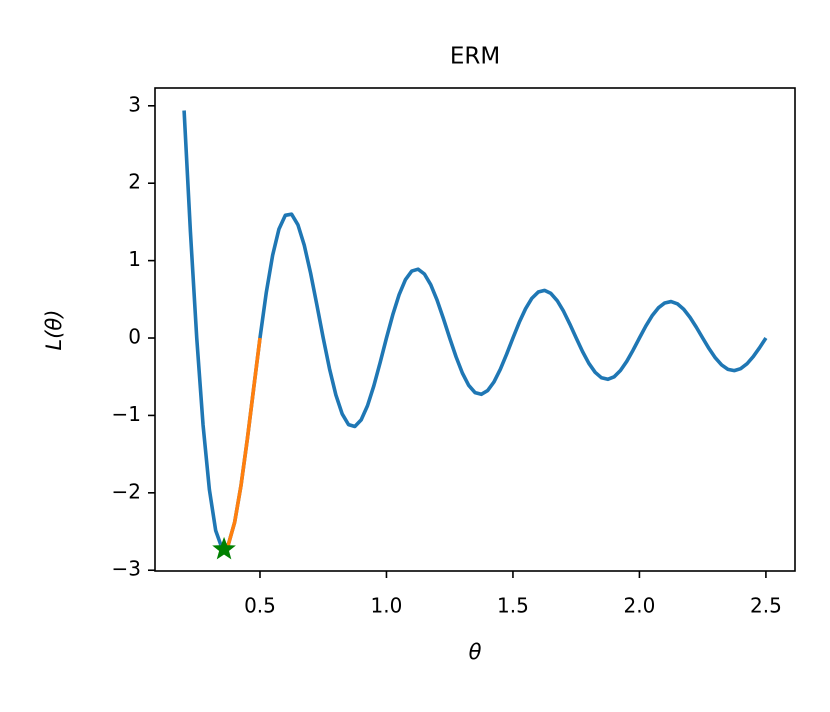 This screenshot has width=830, height=712. I want to click on x-axis-label: θ, so click(475, 652).